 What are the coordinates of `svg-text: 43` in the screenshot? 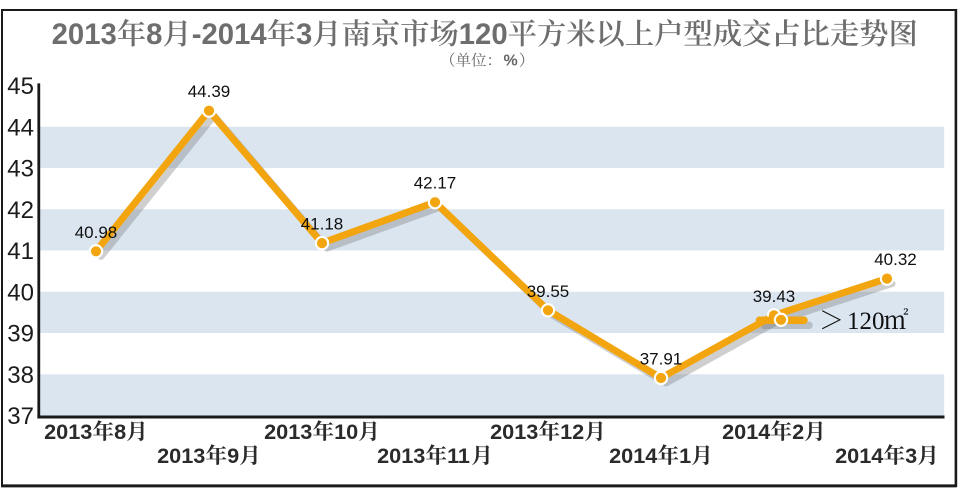 It's located at (20, 169).